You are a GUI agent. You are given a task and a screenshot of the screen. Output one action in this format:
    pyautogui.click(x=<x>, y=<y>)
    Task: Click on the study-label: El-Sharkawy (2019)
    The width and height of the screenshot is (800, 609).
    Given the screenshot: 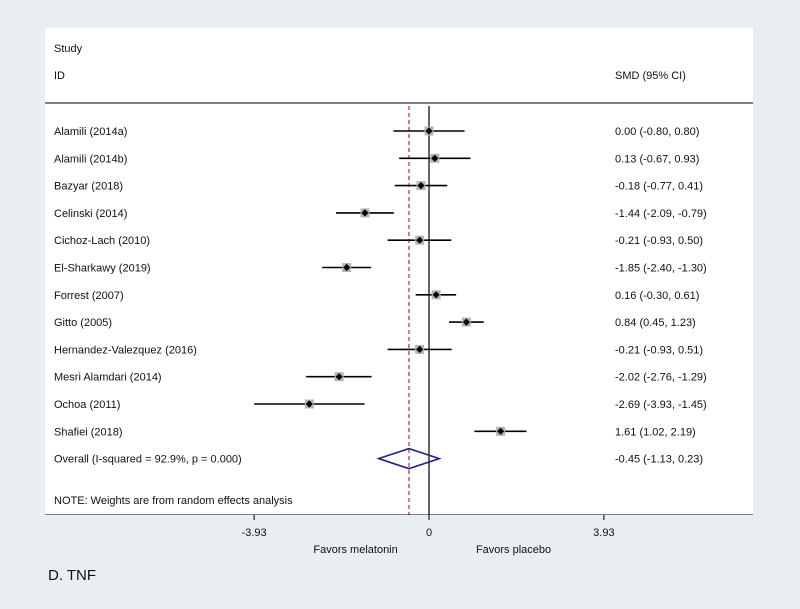 What is the action you would take?
    pyautogui.click(x=102, y=269)
    